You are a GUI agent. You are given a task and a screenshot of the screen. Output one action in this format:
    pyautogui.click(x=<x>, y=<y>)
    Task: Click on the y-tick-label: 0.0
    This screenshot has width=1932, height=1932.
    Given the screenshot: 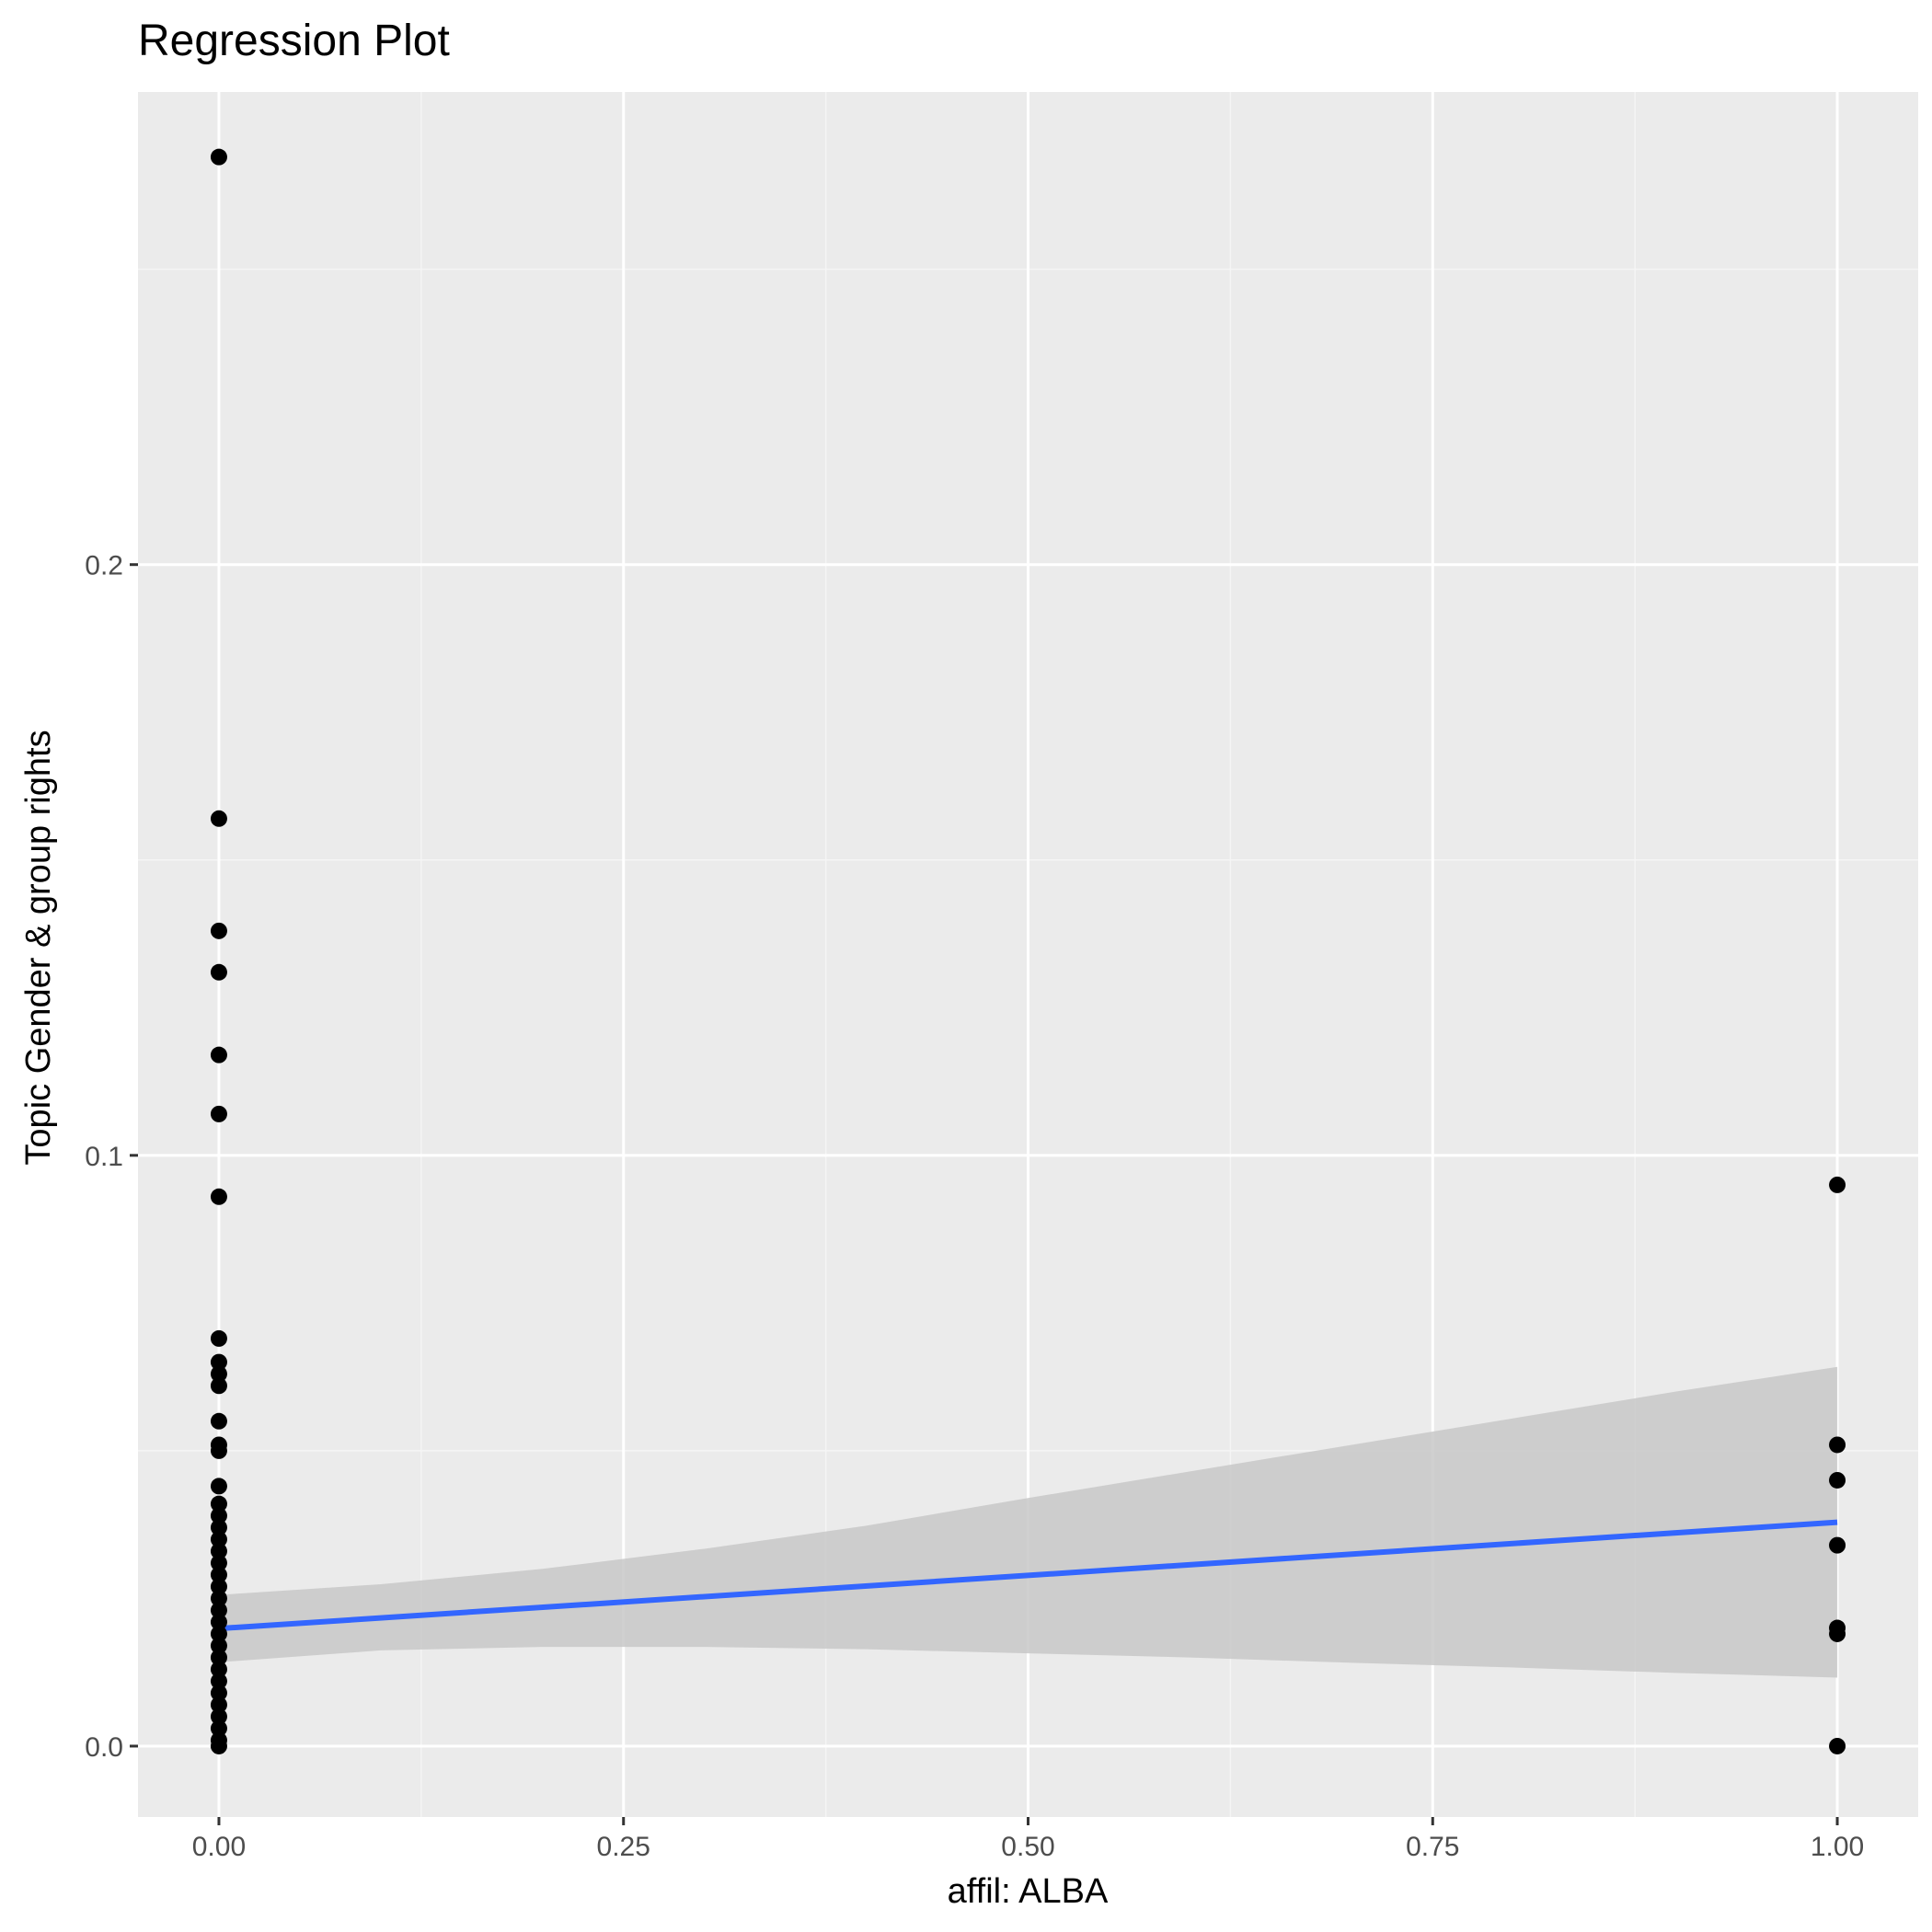 What is the action you would take?
    pyautogui.click(x=104, y=1747)
    